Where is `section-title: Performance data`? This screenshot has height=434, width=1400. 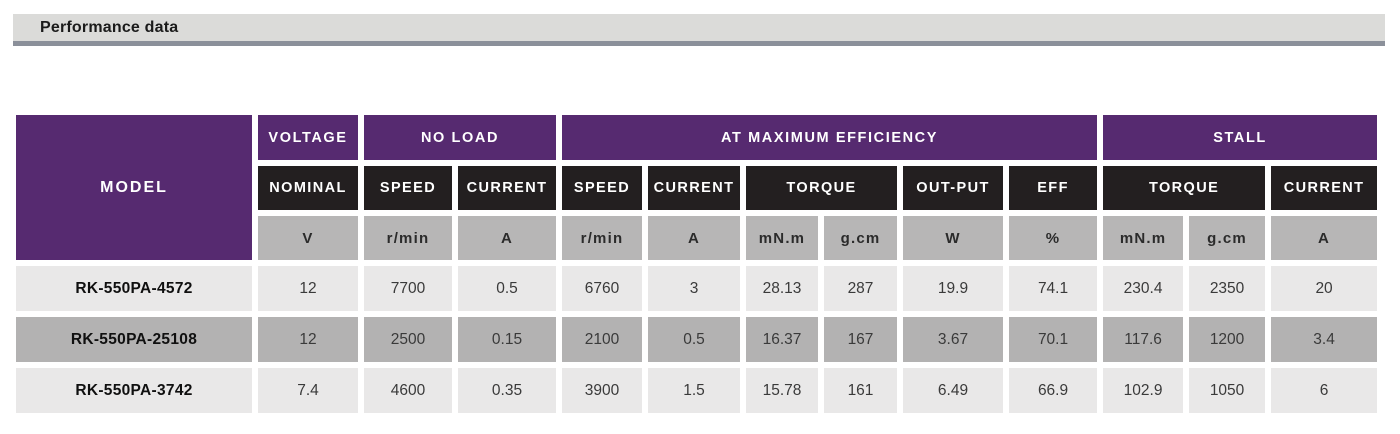 section-title: Performance data is located at coordinates (109, 27).